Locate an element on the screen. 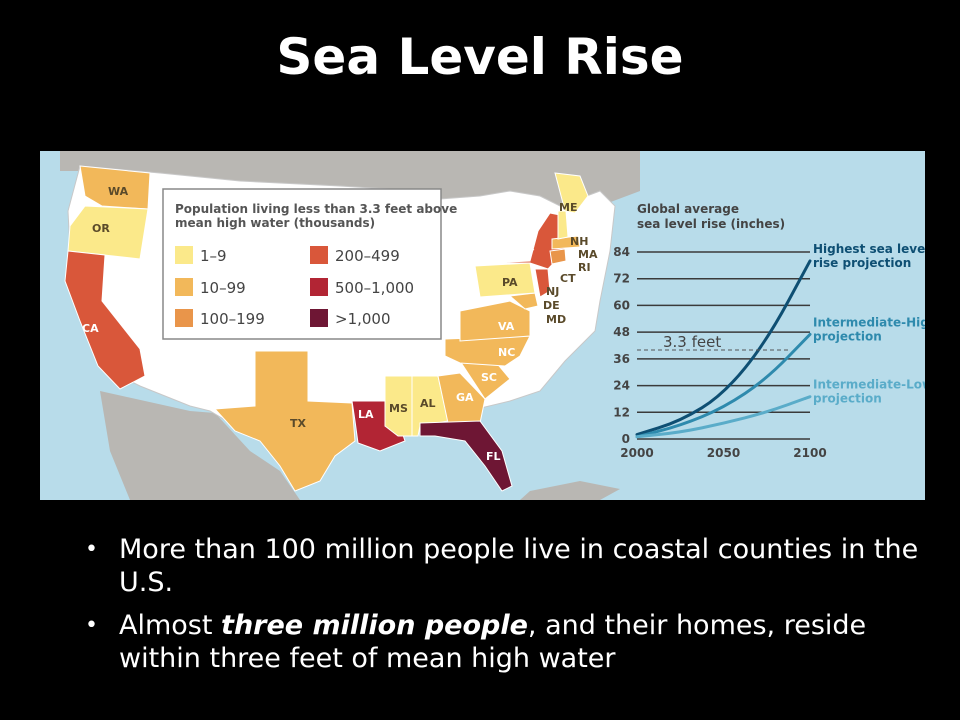 The width and height of the screenshot is (960, 720). label-NY: NY is located at coordinates (526, 253).